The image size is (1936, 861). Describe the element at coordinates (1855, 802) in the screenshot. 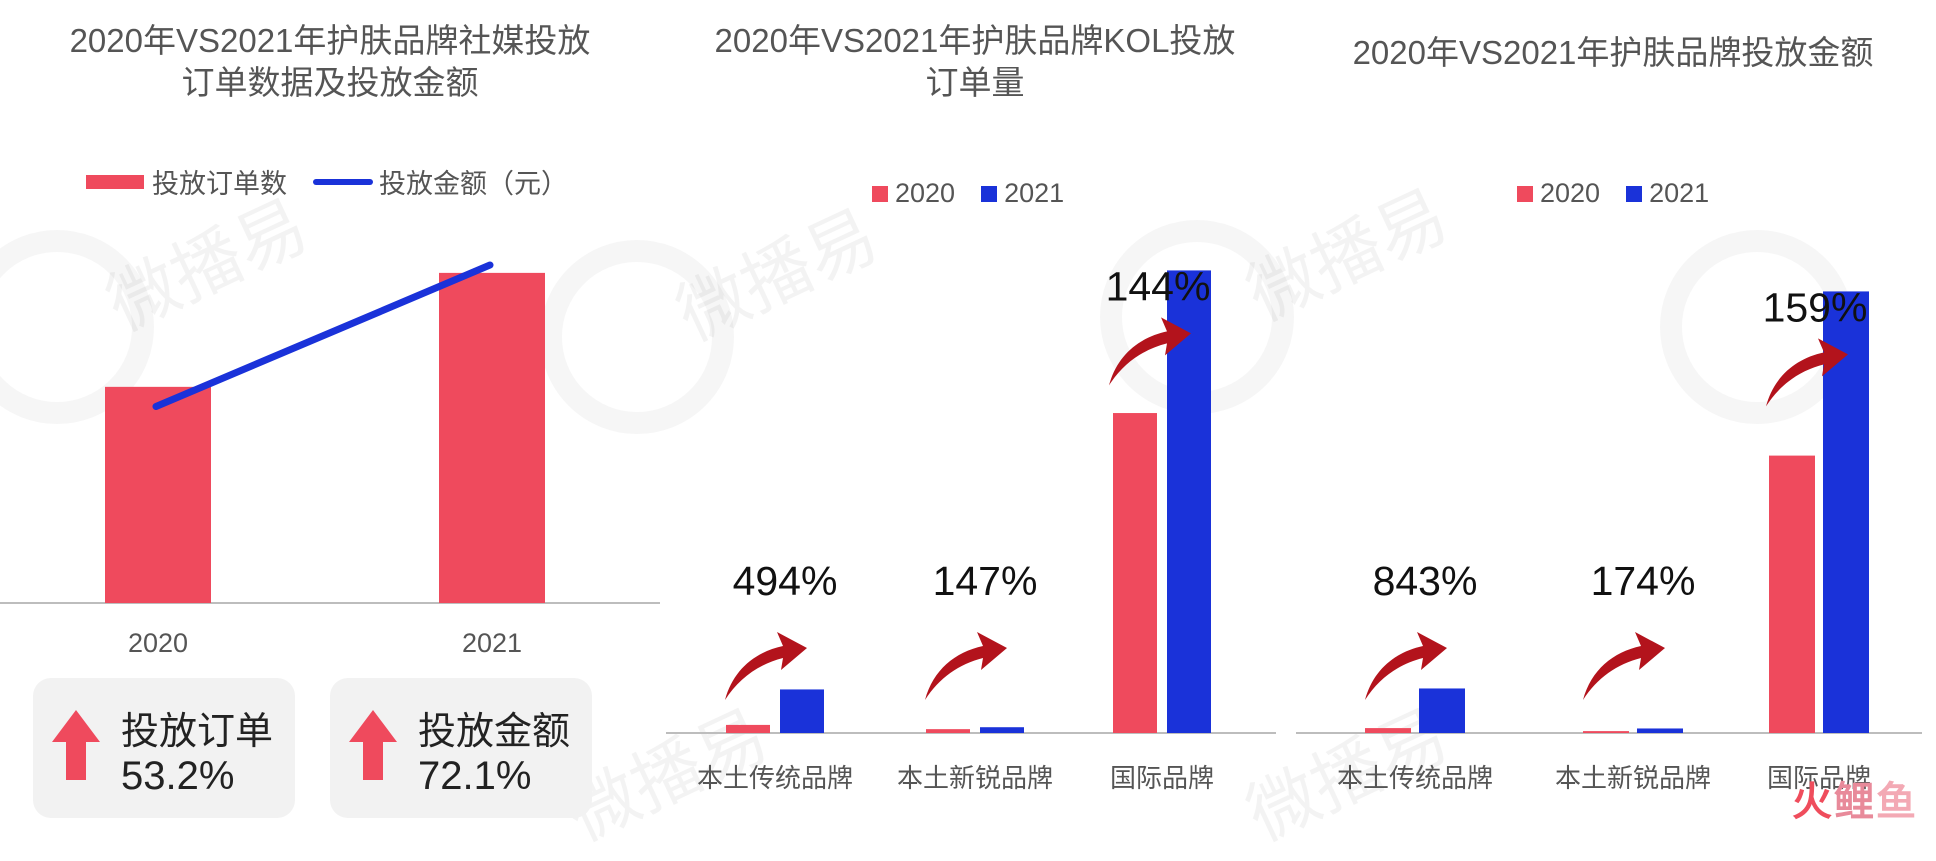

I see `brand-logo-char: 鲤` at that location.